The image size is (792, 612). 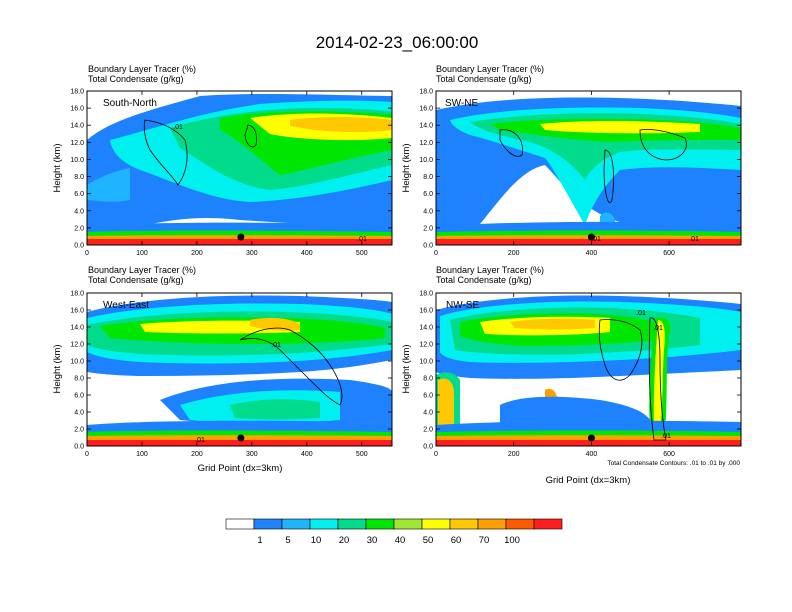 What do you see at coordinates (400, 540) in the screenshot?
I see `colorbar-label: 40` at bounding box center [400, 540].